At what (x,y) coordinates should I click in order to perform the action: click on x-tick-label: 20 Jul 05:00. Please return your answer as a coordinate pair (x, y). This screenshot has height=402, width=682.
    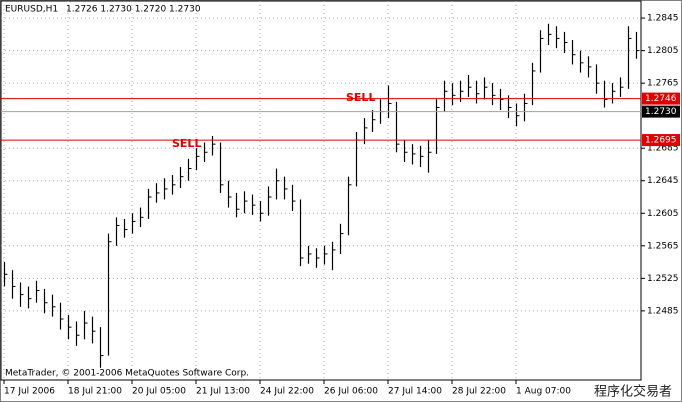
    Looking at the image, I should click on (159, 392).